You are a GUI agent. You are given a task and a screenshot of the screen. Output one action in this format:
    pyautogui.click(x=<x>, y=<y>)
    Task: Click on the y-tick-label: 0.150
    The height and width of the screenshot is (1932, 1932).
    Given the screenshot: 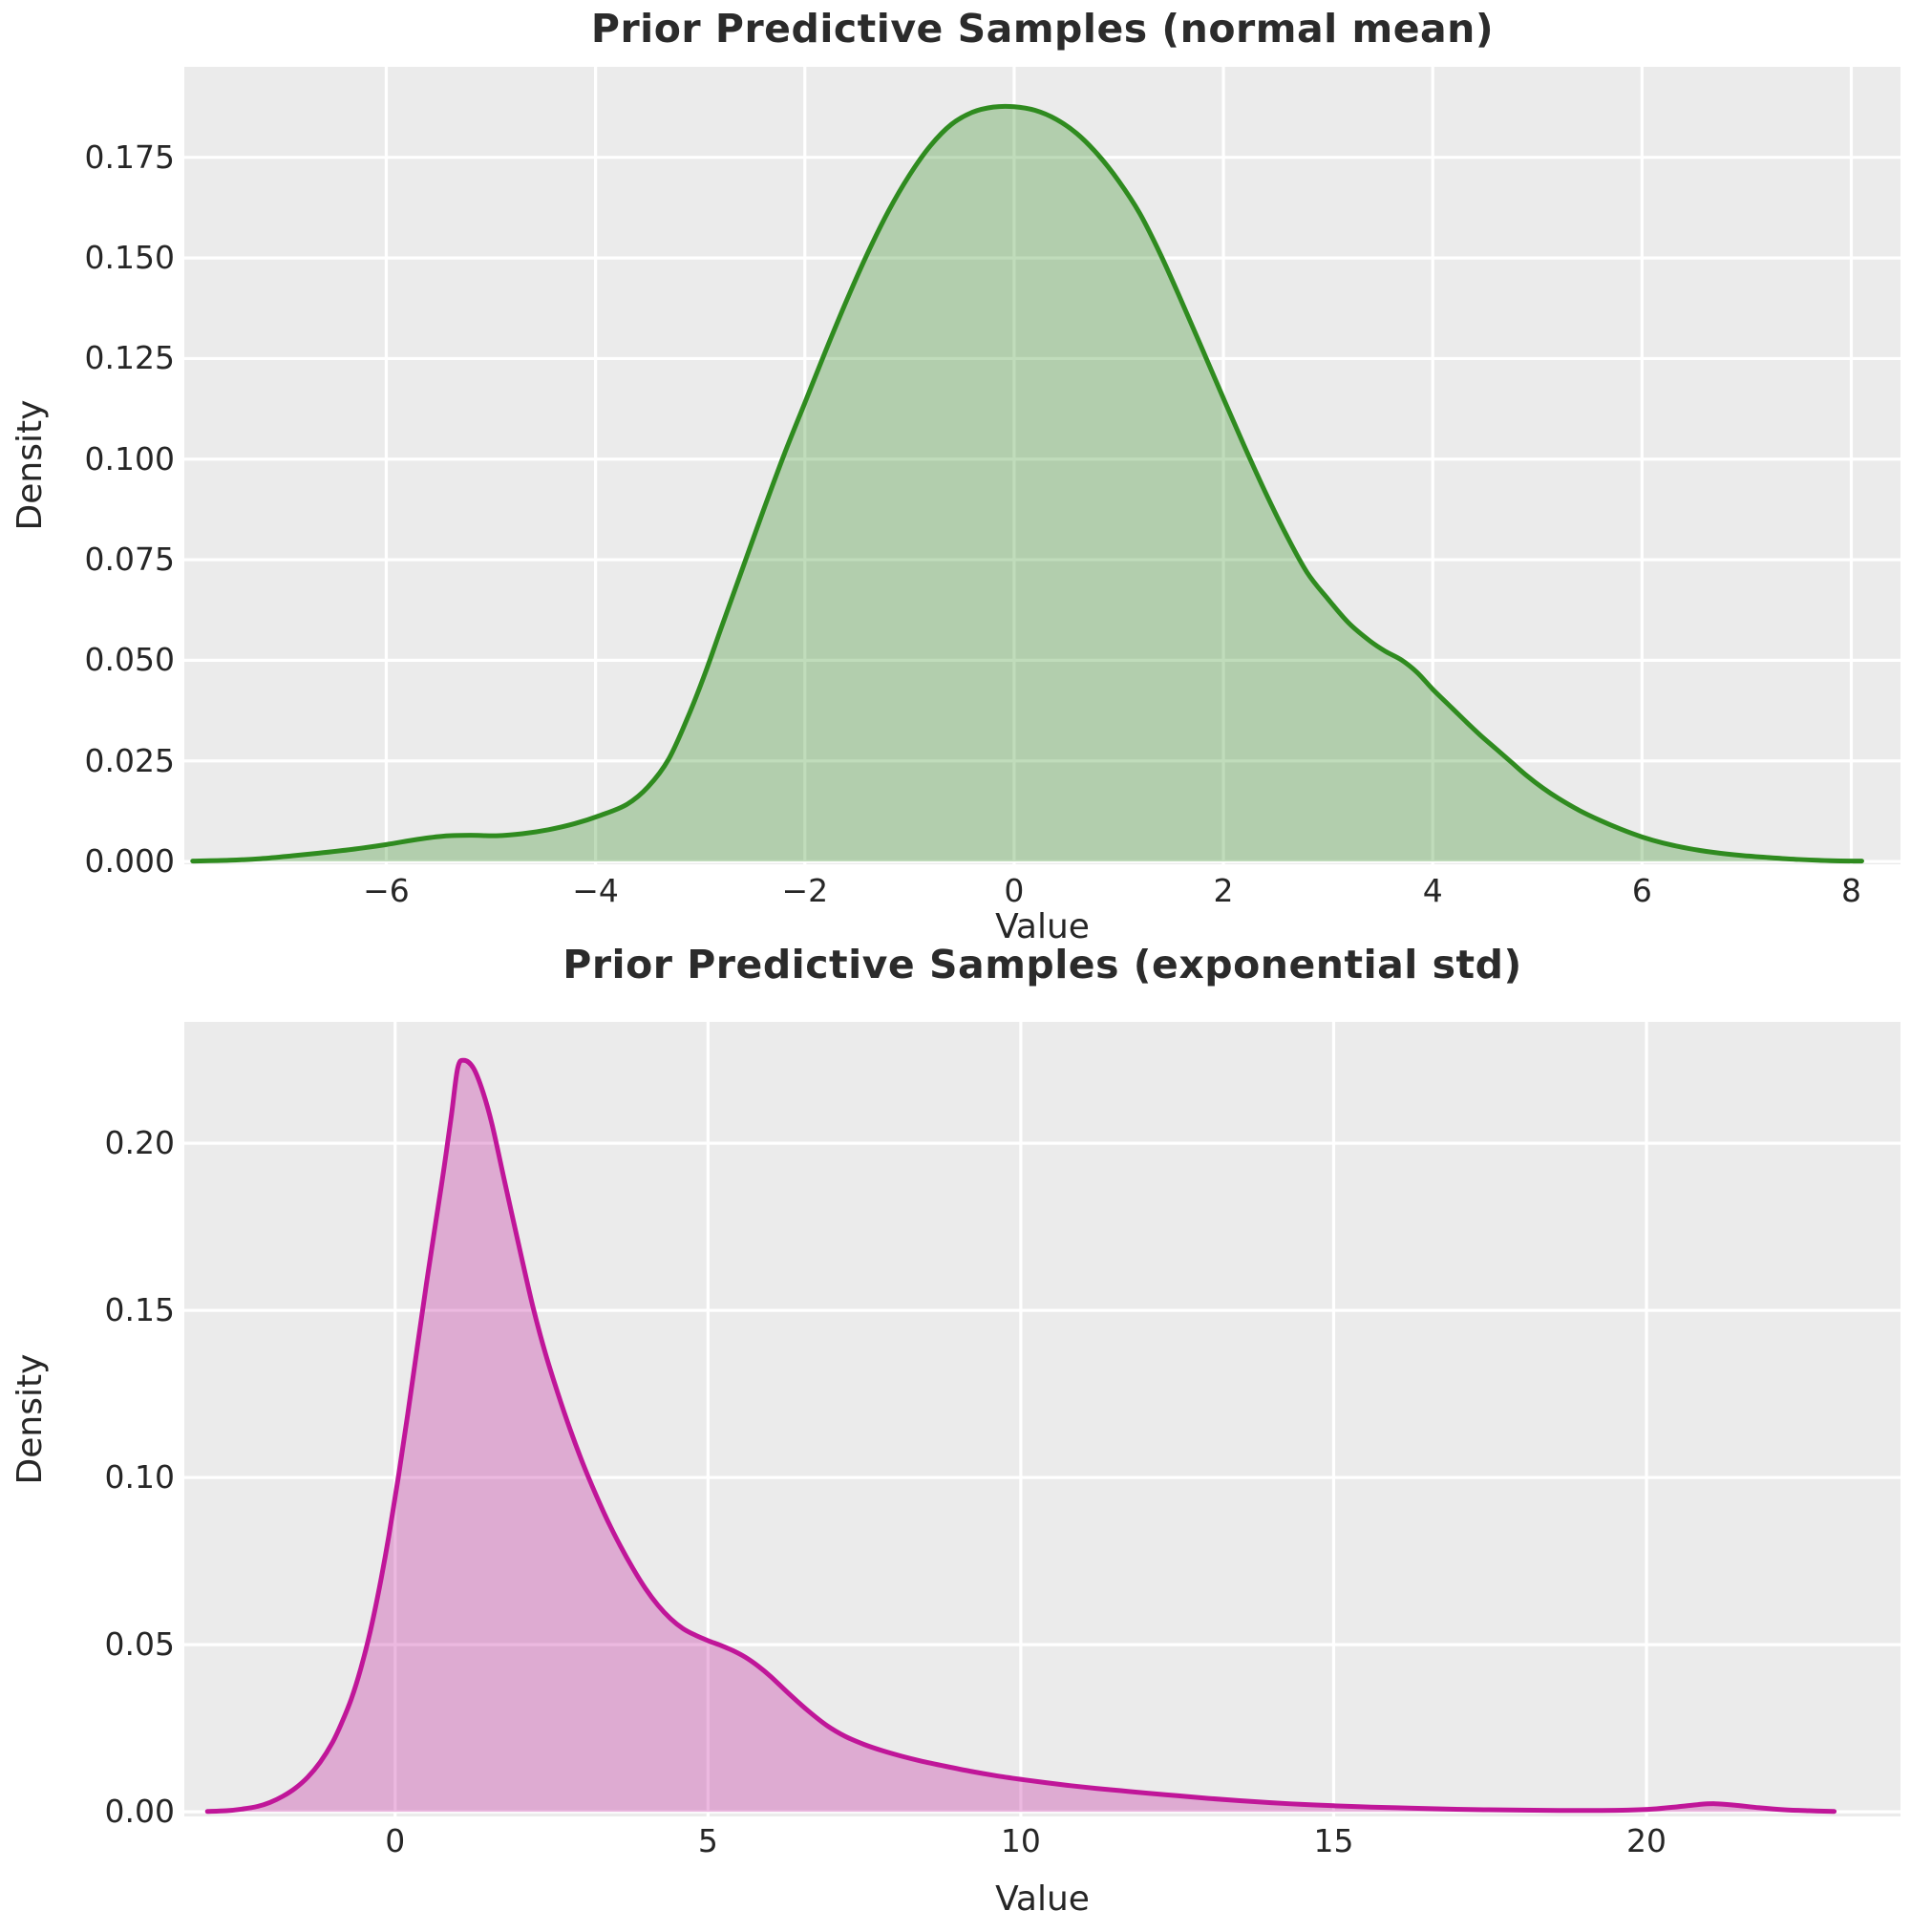 What is the action you would take?
    pyautogui.click(x=129, y=258)
    